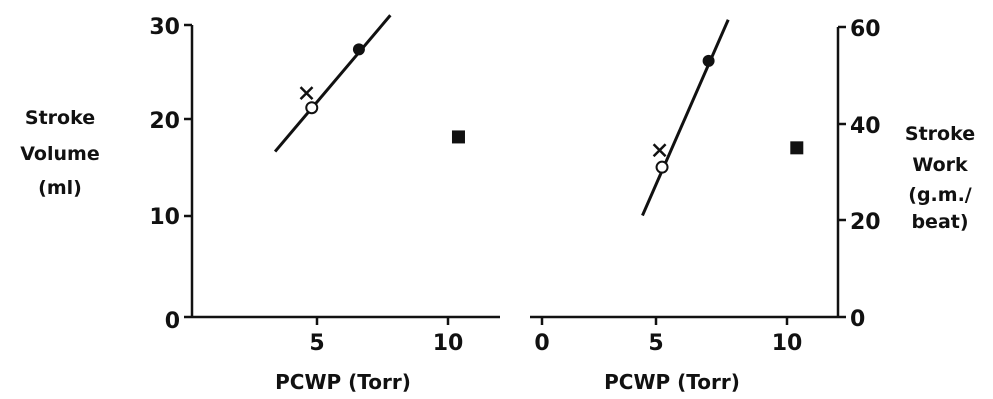  Describe the element at coordinates (164, 27) in the screenshot. I see `y-tick-label-30: 30` at that location.